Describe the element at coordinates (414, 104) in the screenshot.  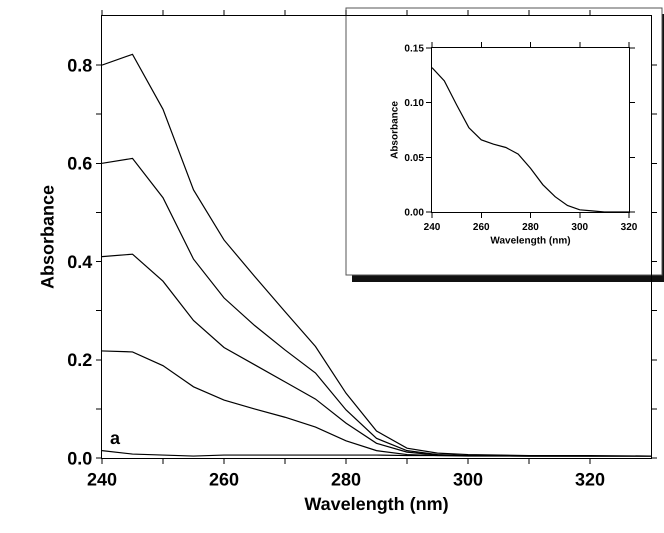
I see `y-tick-label: 0.10` at that location.